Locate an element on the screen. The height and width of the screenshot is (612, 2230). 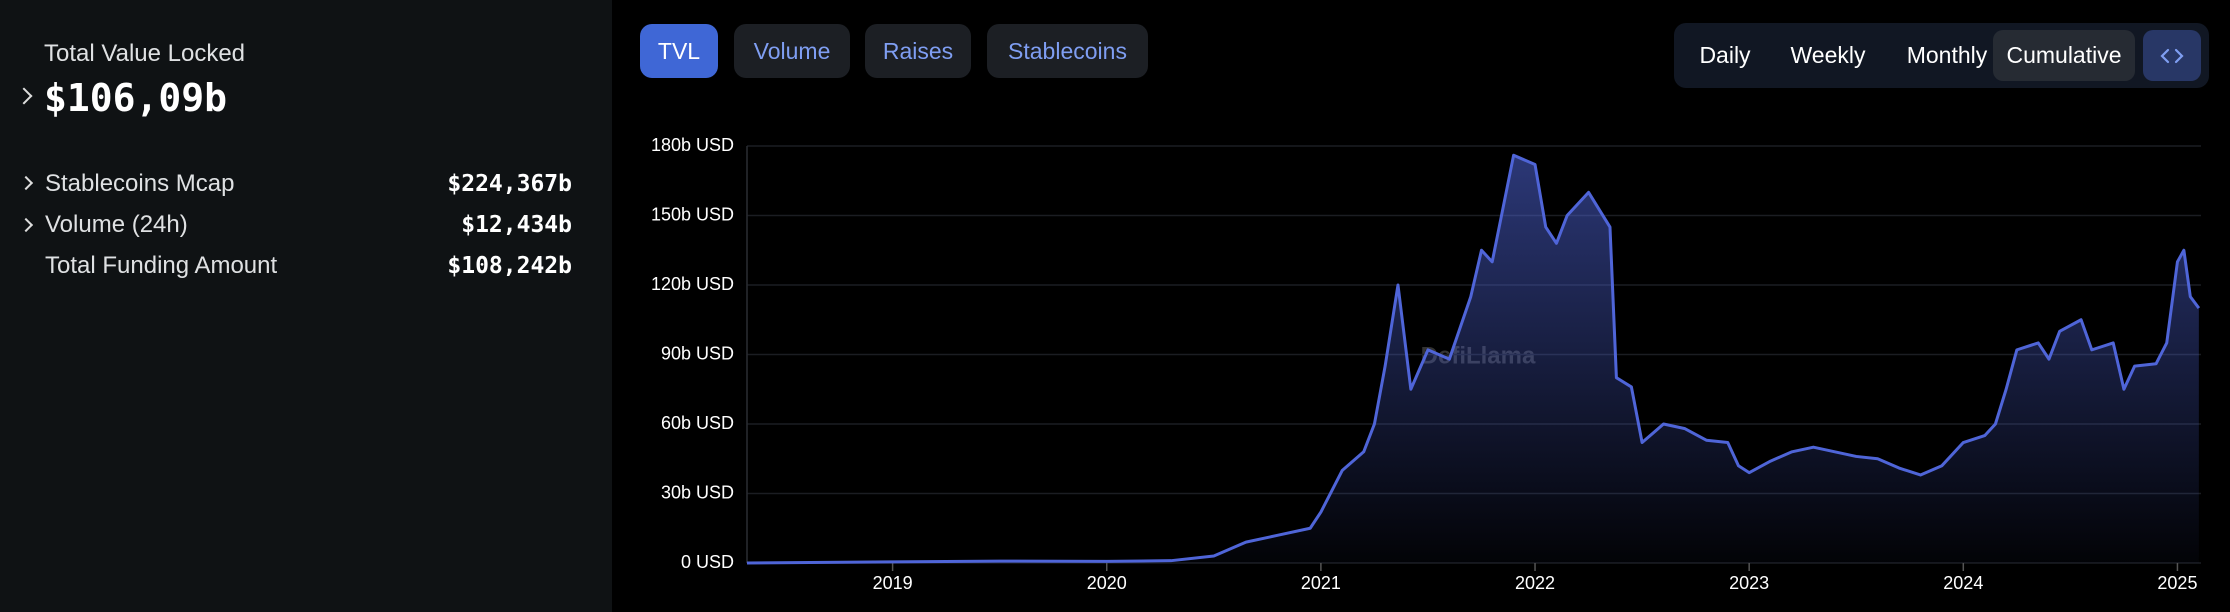
y-tick-label: 150b USD is located at coordinates (692, 214).